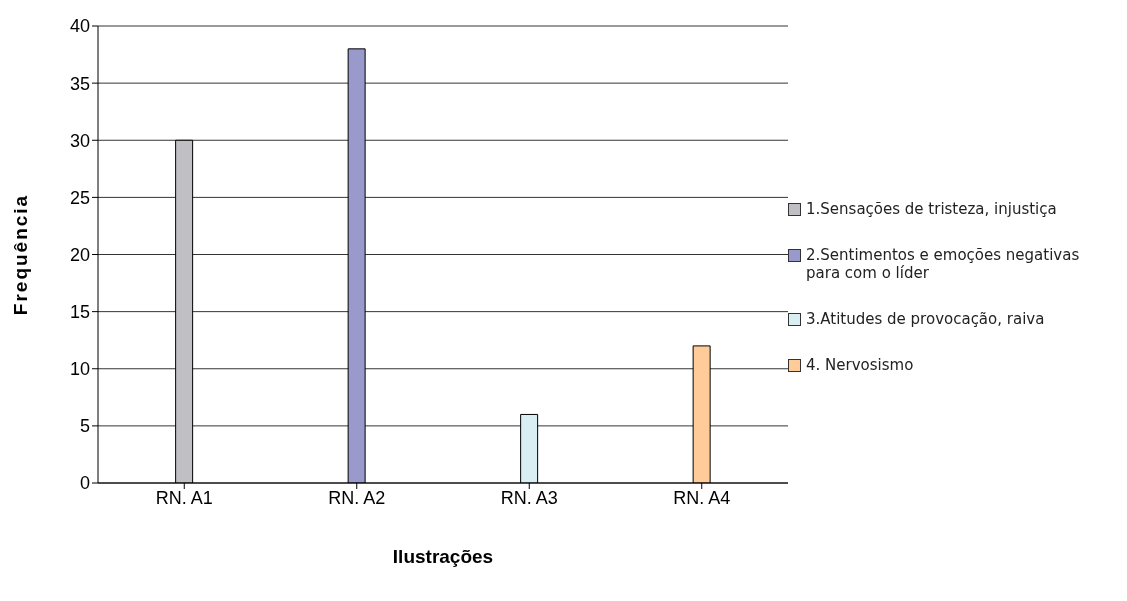 Image resolution: width=1127 pixels, height=601 pixels. What do you see at coordinates (184, 497) in the screenshot?
I see `x-tick-label: RN. A1` at bounding box center [184, 497].